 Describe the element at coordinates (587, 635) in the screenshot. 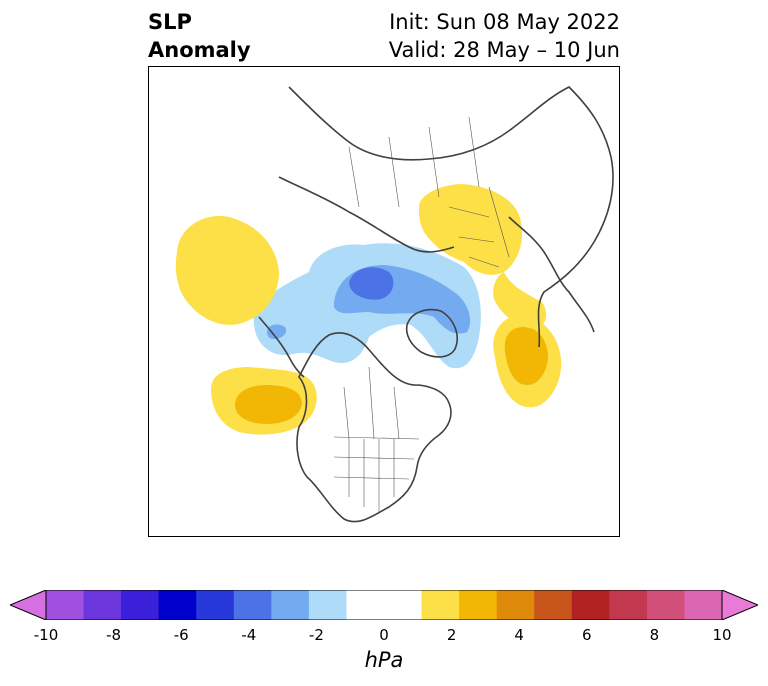

I see `colorbar-tick-label: 6` at that location.